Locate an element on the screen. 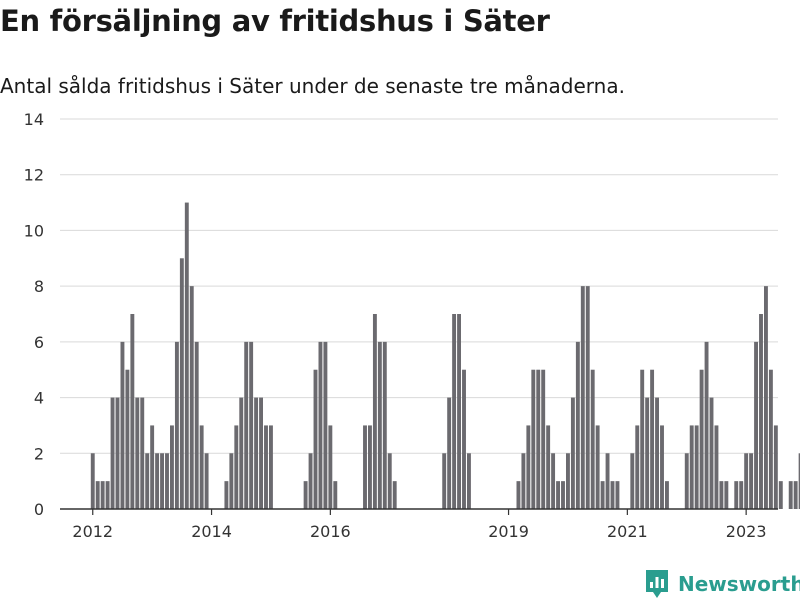  x-tick-label: 2023 is located at coordinates (746, 531).